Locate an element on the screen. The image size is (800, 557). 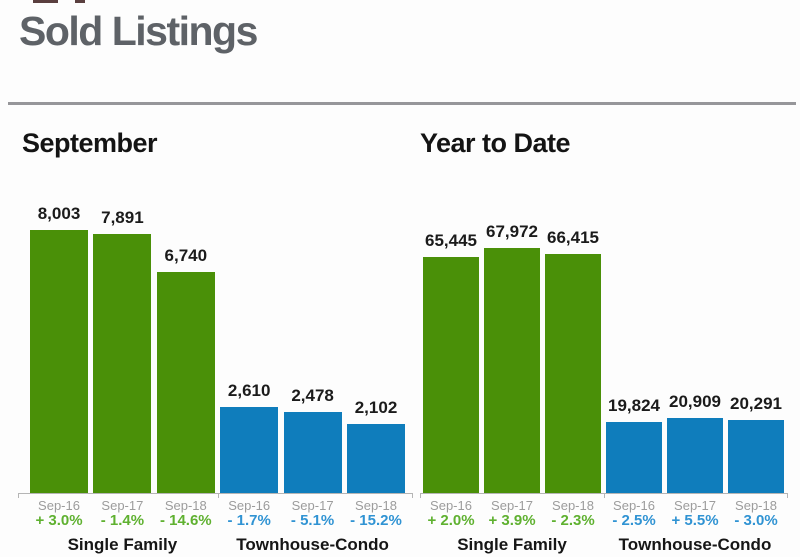
pct-change-label: - 1.7% is located at coordinates (249, 520).